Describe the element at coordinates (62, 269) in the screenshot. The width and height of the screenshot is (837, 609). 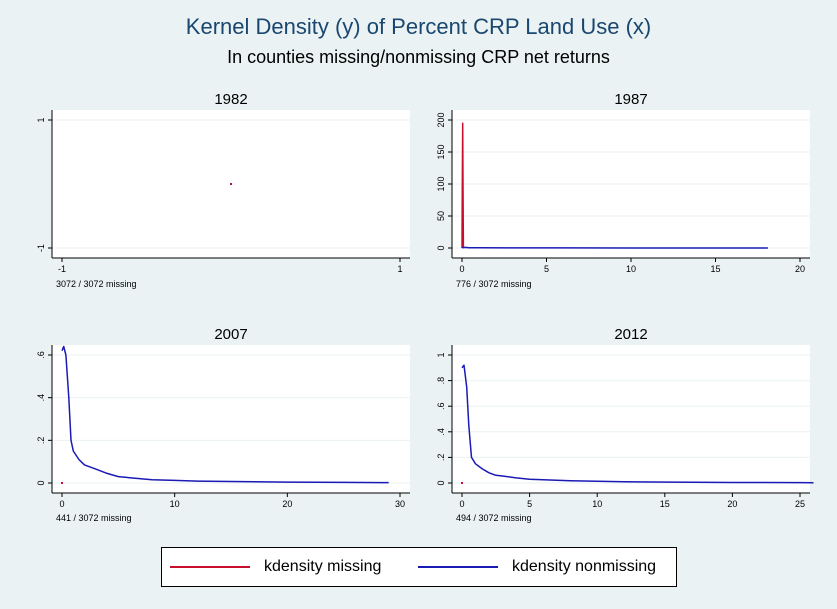
I see `x-tick-label: -1` at that location.